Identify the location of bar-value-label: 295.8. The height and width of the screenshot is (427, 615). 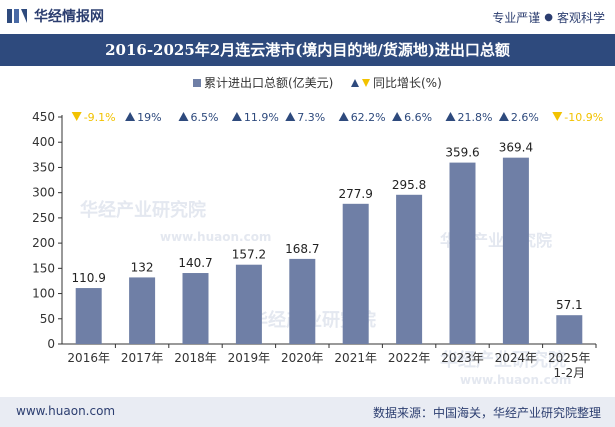
(409, 185).